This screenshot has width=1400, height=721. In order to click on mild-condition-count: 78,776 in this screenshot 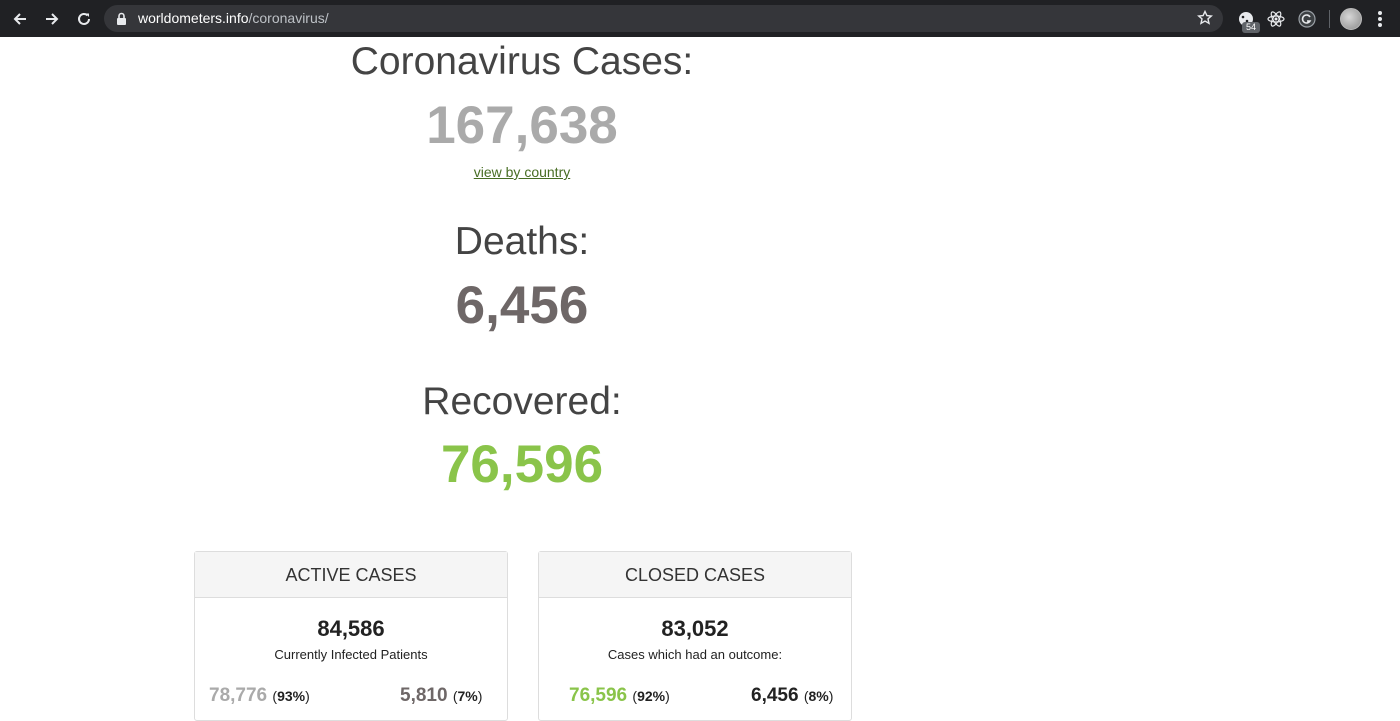, I will do `click(238, 695)`.